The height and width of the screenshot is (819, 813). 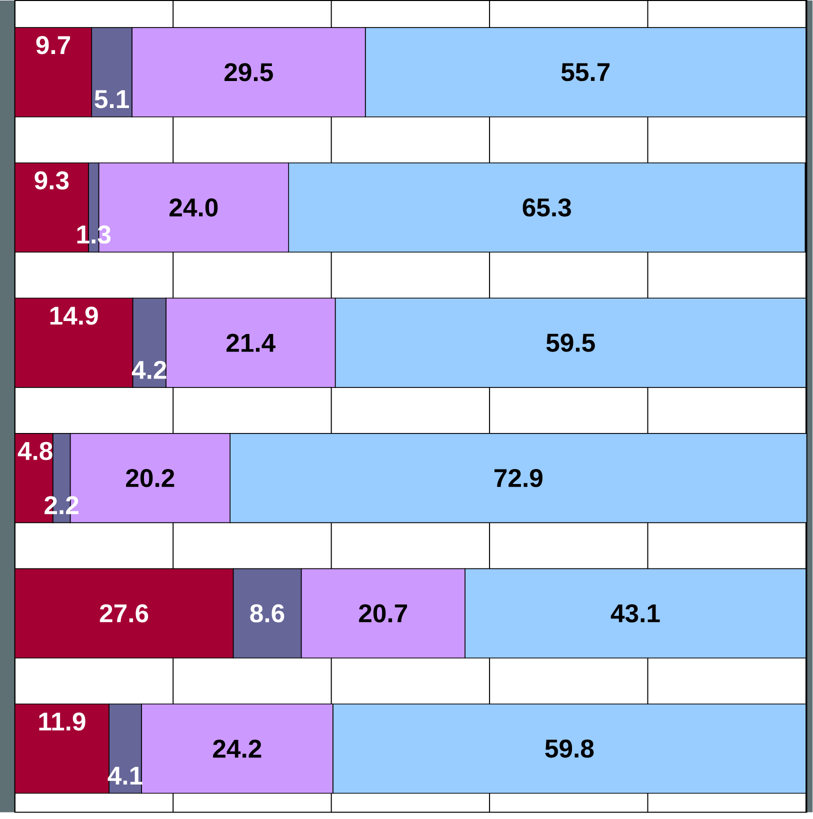 I want to click on data-label: 24.0, so click(x=194, y=207).